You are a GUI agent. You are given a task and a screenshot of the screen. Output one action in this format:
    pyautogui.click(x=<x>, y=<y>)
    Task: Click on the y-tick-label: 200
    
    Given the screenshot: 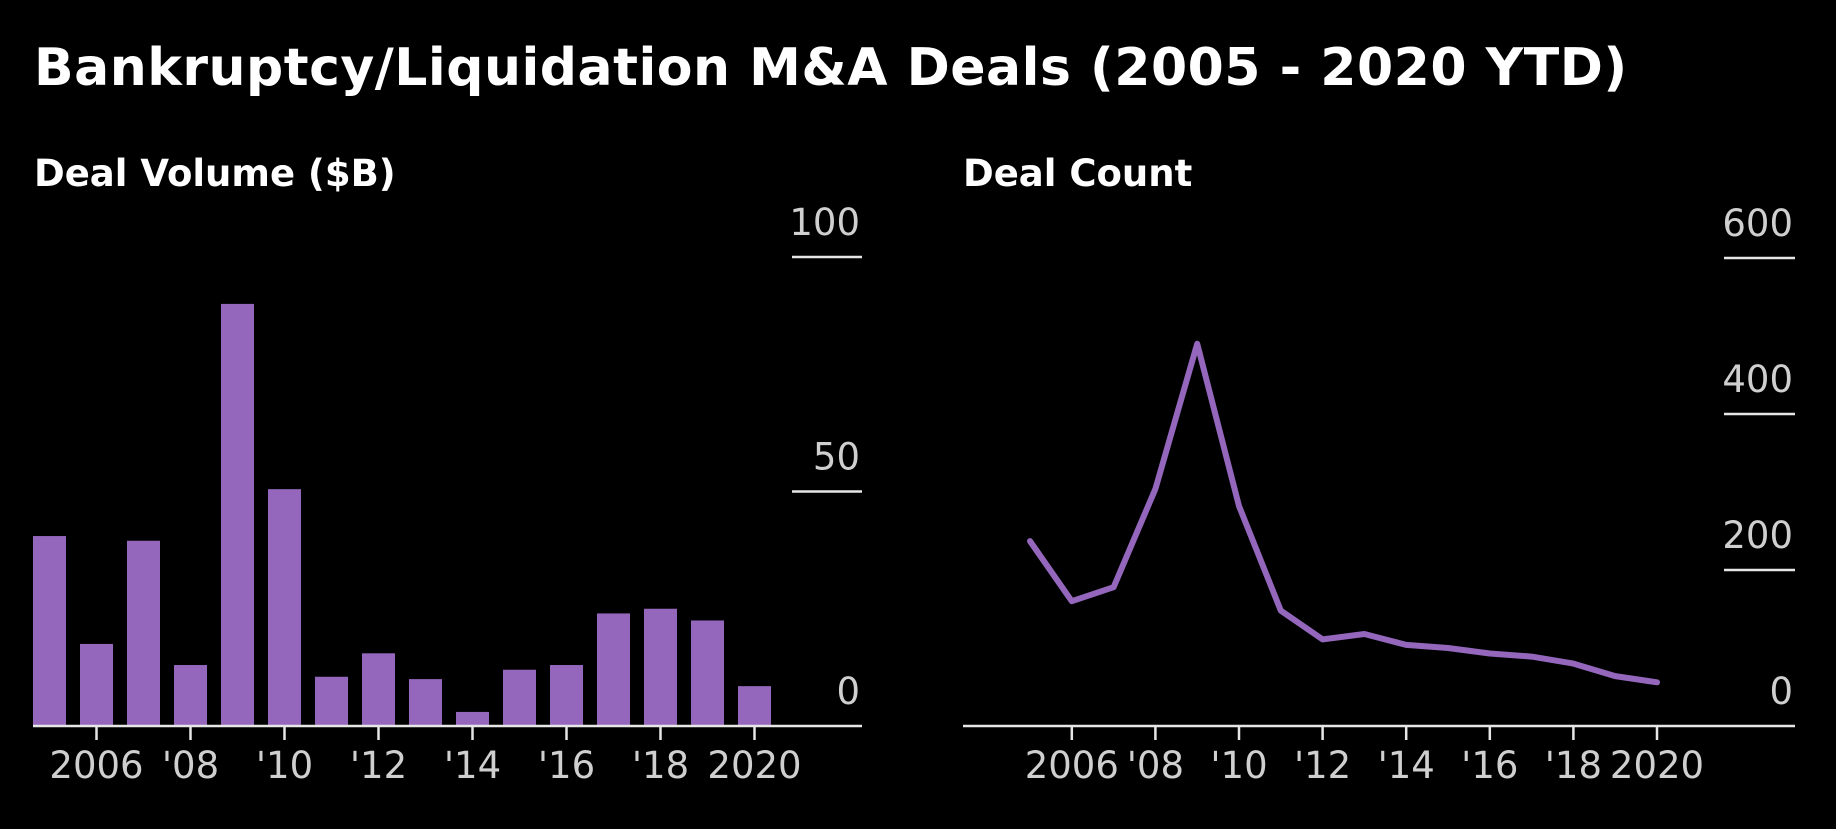 What is the action you would take?
    pyautogui.click(x=1757, y=535)
    